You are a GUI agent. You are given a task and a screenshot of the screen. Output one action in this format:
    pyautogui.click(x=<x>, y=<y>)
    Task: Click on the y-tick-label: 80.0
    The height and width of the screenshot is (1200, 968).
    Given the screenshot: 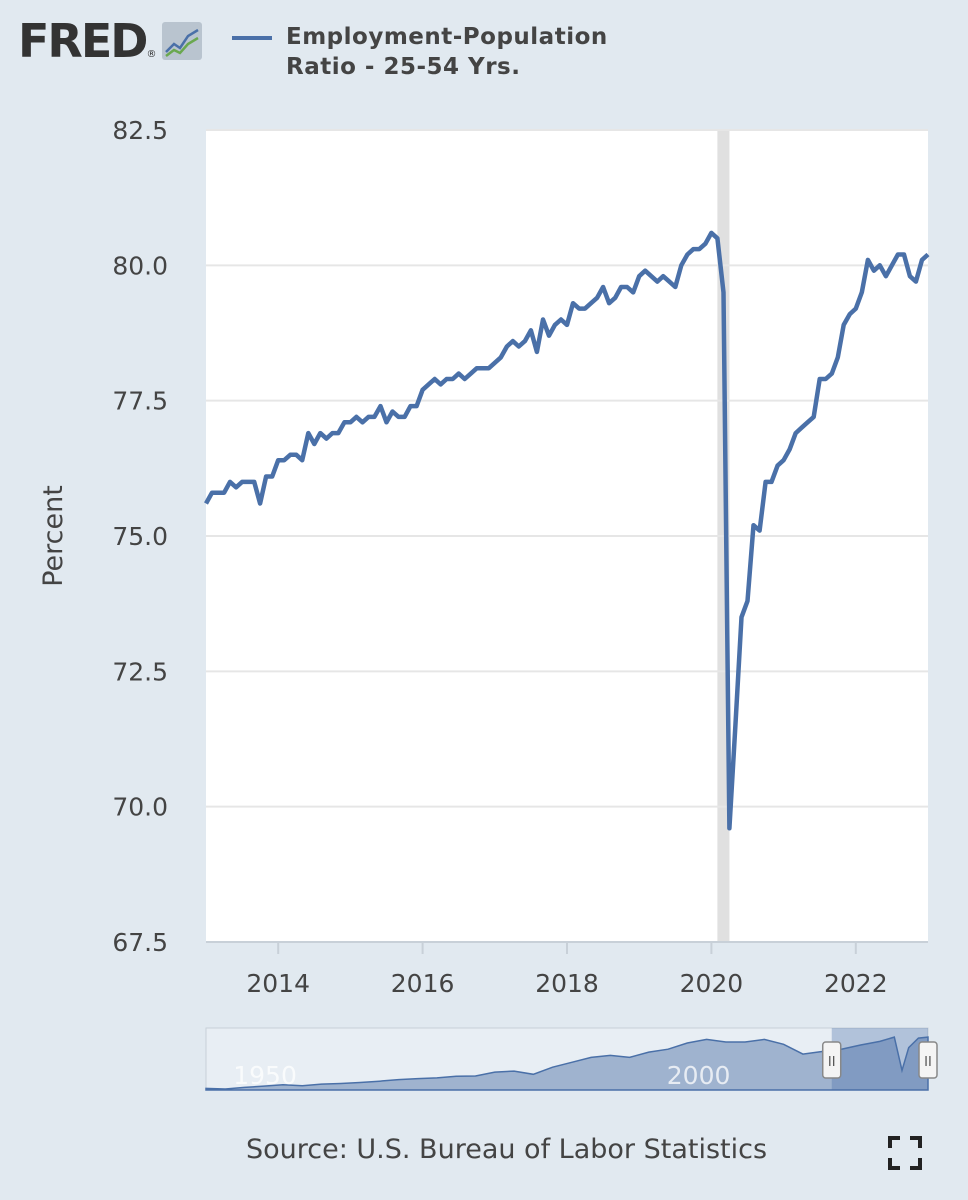 What is the action you would take?
    pyautogui.click(x=140, y=265)
    